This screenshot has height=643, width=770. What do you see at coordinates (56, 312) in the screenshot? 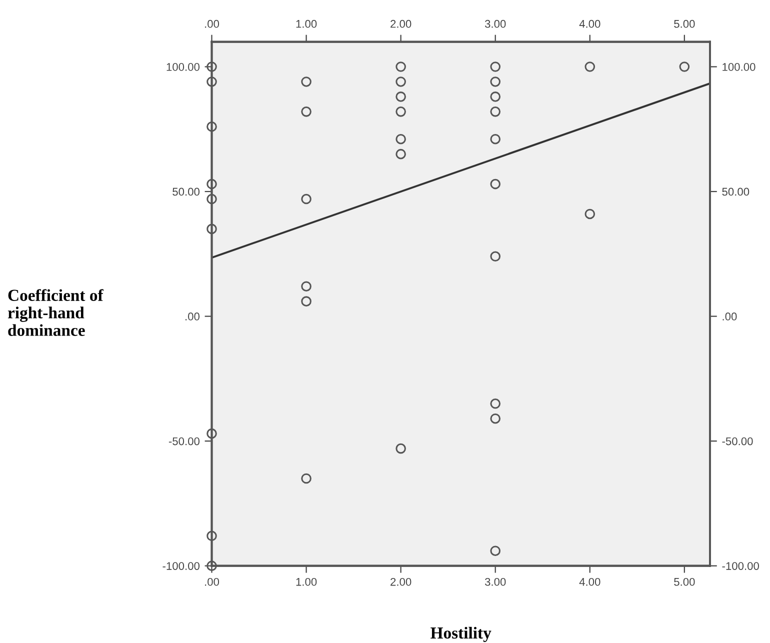
I see `y-axis-title: Coefficient of right-hand dominance` at bounding box center [56, 312].